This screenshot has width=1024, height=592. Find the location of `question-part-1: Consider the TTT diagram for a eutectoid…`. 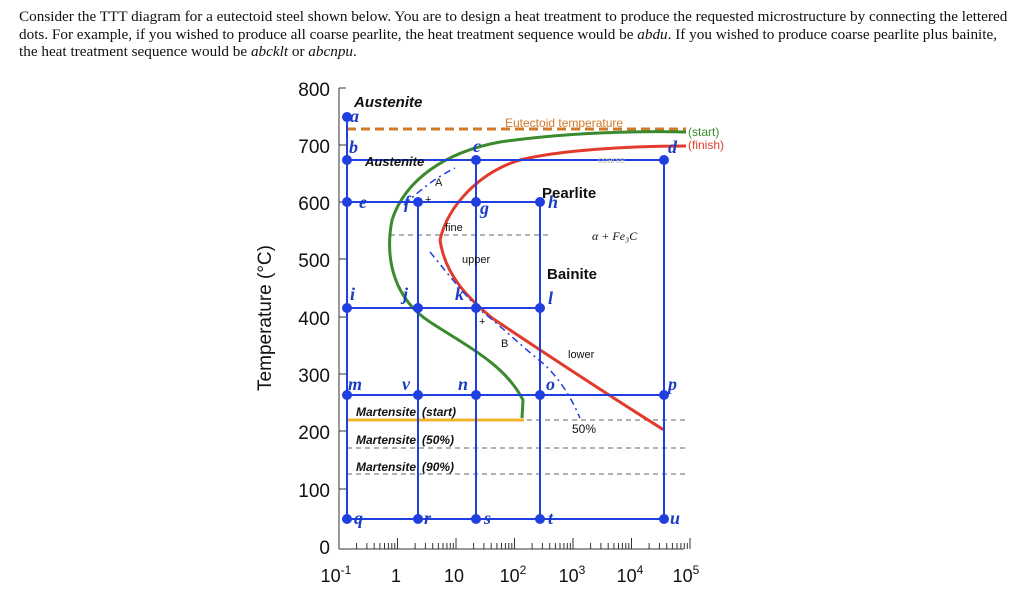

question-part-1: Consider the TTT diagram for a eutectoid… is located at coordinates (513, 25).